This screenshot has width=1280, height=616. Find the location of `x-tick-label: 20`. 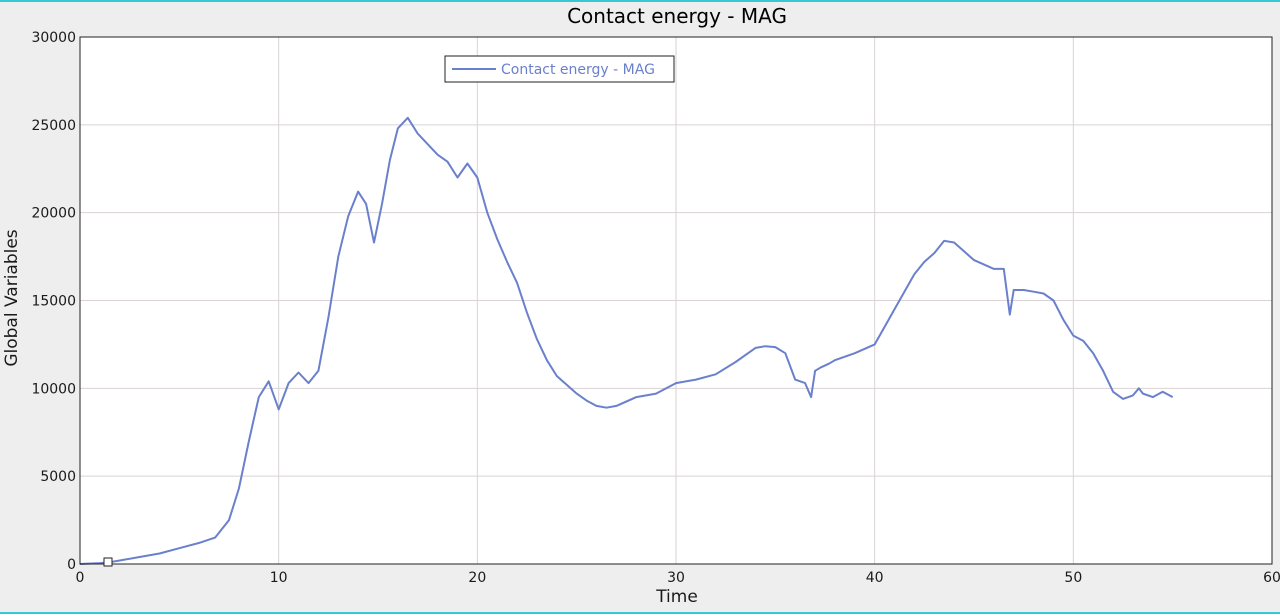

x-tick-label: 20 is located at coordinates (477, 578).